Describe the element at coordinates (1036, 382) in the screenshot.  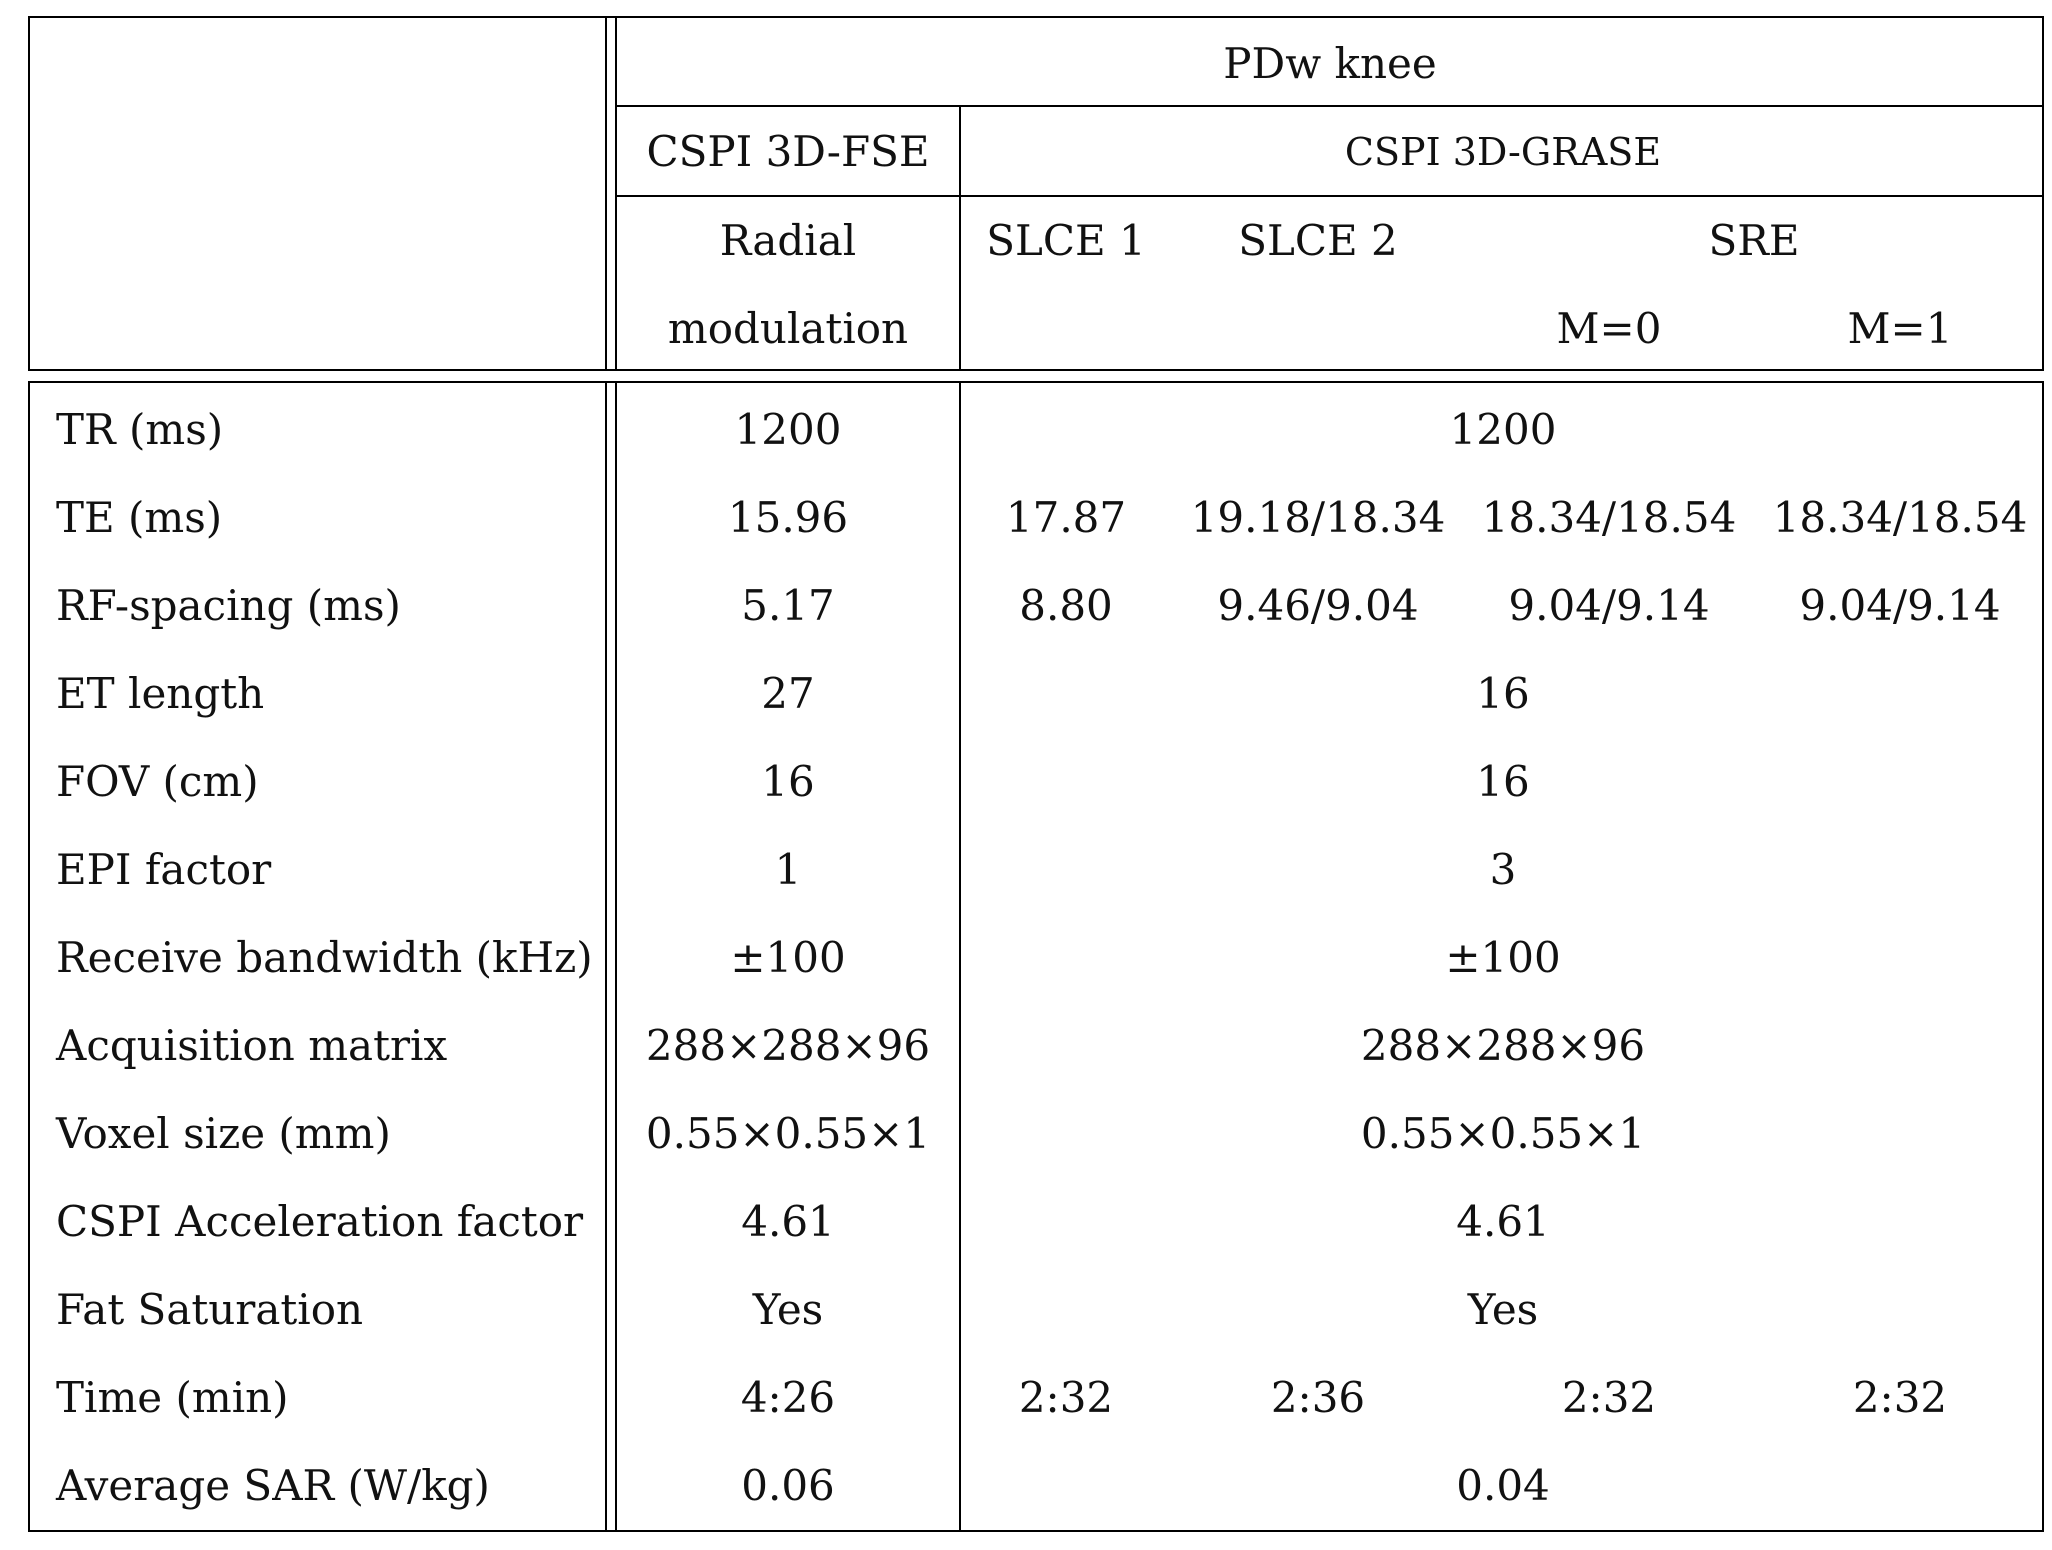
I see `body-top-border` at that location.